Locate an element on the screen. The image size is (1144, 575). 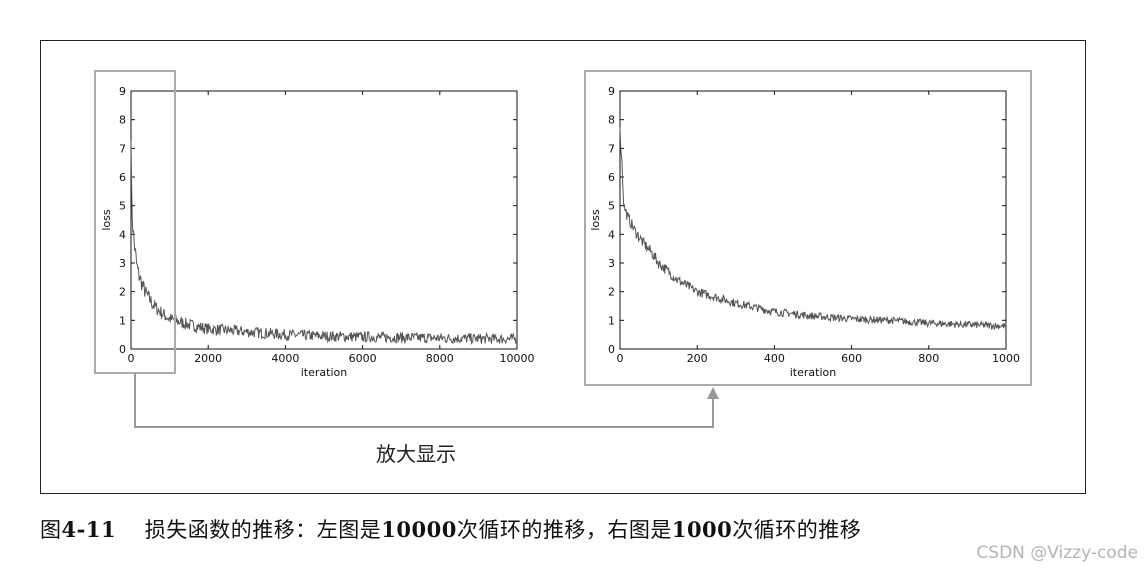
caption-text3: 次循环的推移 is located at coordinates (797, 530).